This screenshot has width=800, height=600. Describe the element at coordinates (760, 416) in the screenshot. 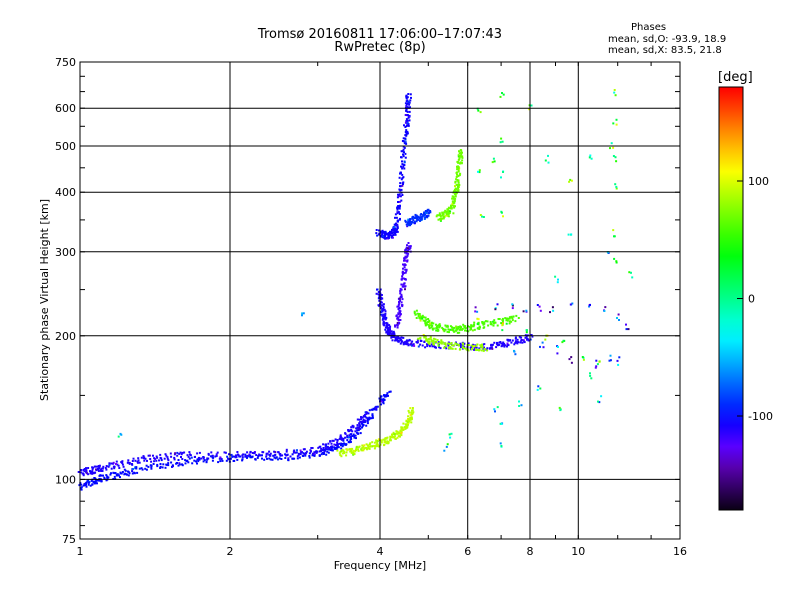

I see `colorbar-tick-label: -100` at that location.